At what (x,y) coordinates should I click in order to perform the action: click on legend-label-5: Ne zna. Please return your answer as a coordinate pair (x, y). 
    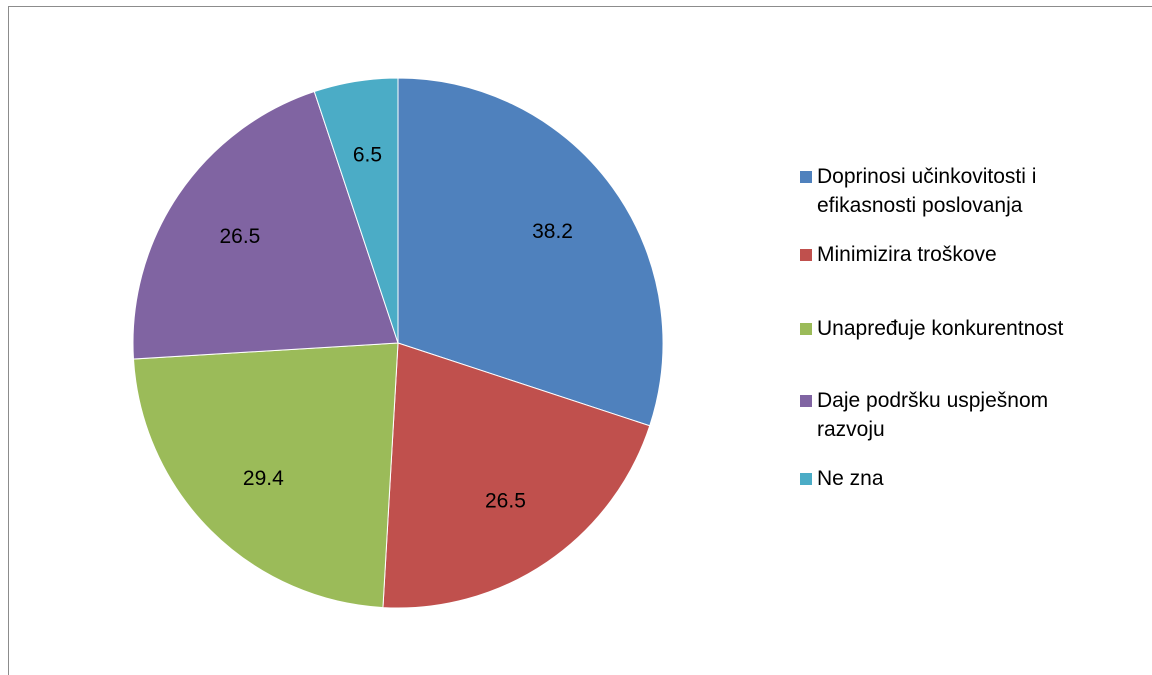
    Looking at the image, I should click on (850, 478).